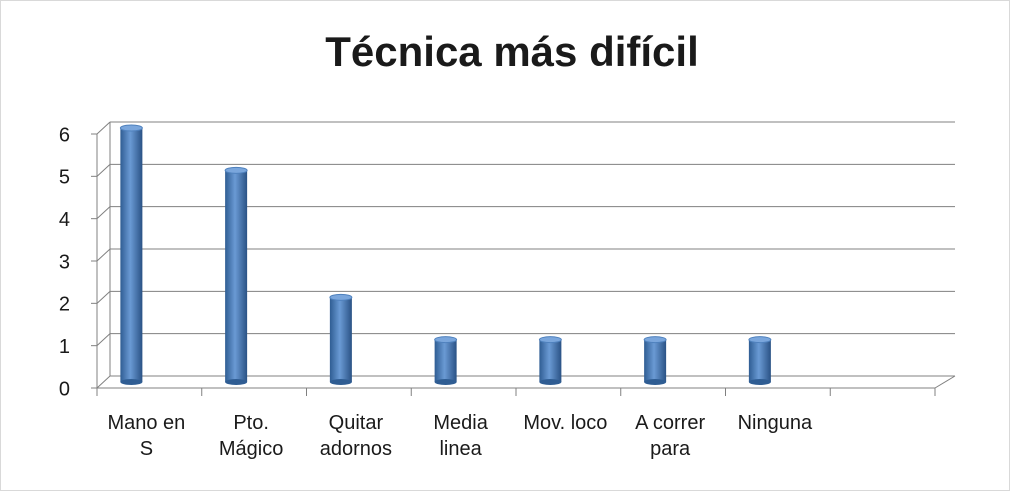 This screenshot has height=491, width=1010. Describe the element at coordinates (146, 436) in the screenshot. I see `x-tick-label: Mano en S` at that location.